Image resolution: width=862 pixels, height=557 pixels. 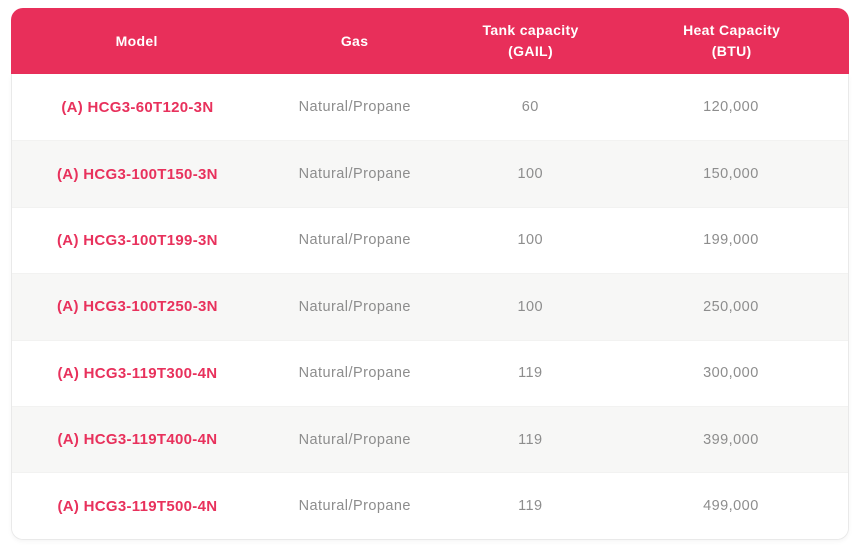 What do you see at coordinates (530, 30) in the screenshot?
I see `column-header-label: Tank capacity` at bounding box center [530, 30].